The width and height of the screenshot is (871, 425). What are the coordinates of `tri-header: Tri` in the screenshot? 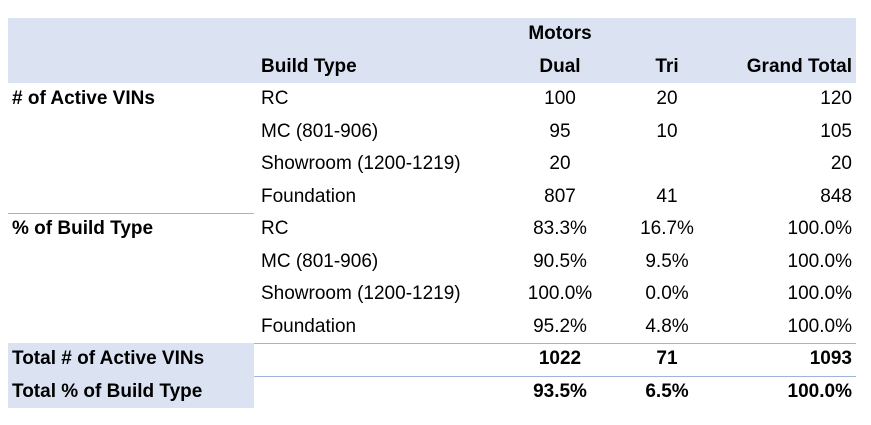 It's located at (667, 66).